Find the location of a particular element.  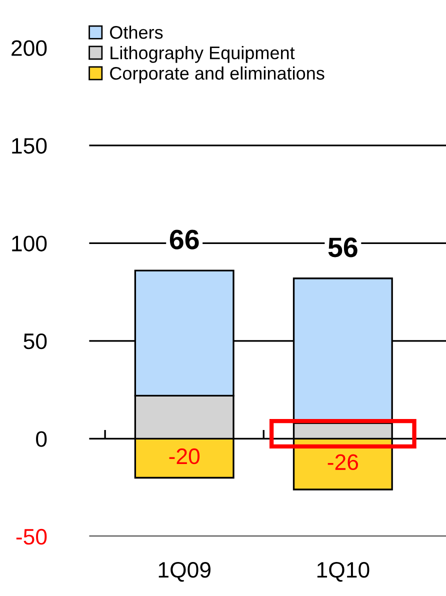

total-label: 56 is located at coordinates (343, 248).